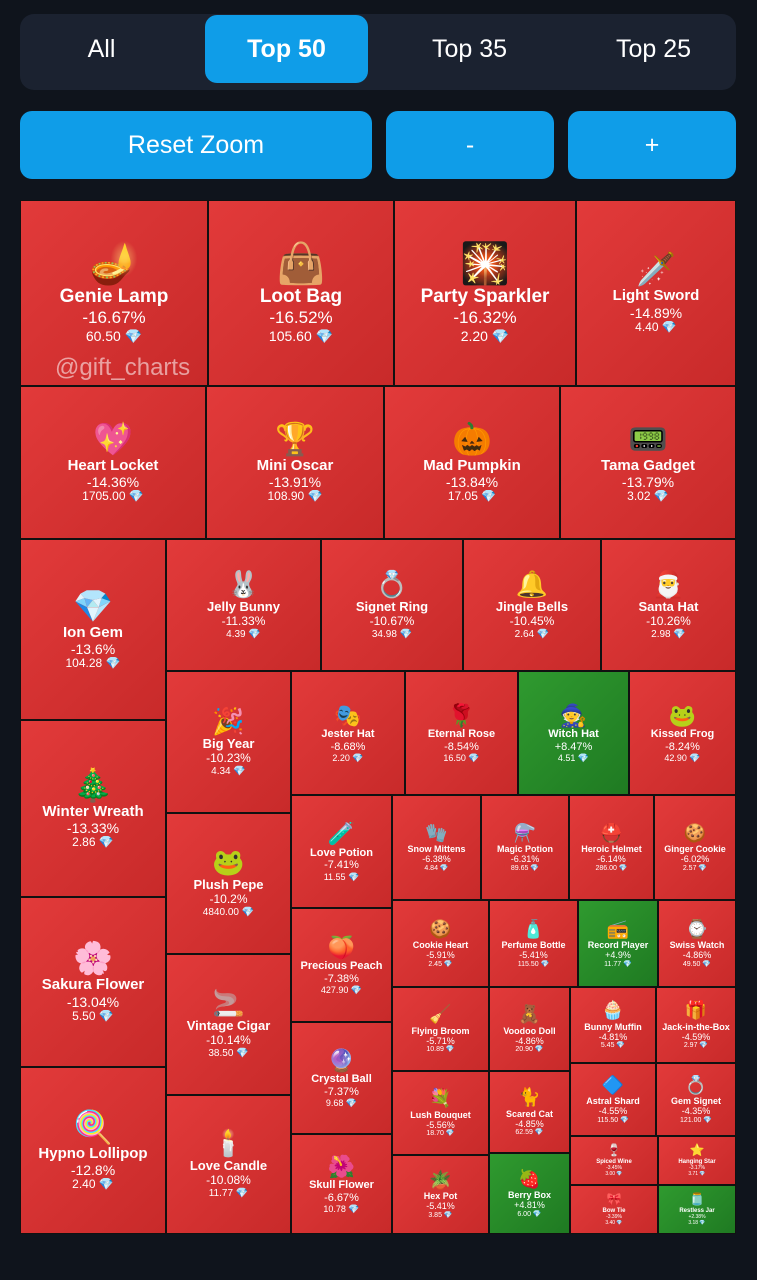  I want to click on tile-price: 89.65 💎, so click(525, 869).